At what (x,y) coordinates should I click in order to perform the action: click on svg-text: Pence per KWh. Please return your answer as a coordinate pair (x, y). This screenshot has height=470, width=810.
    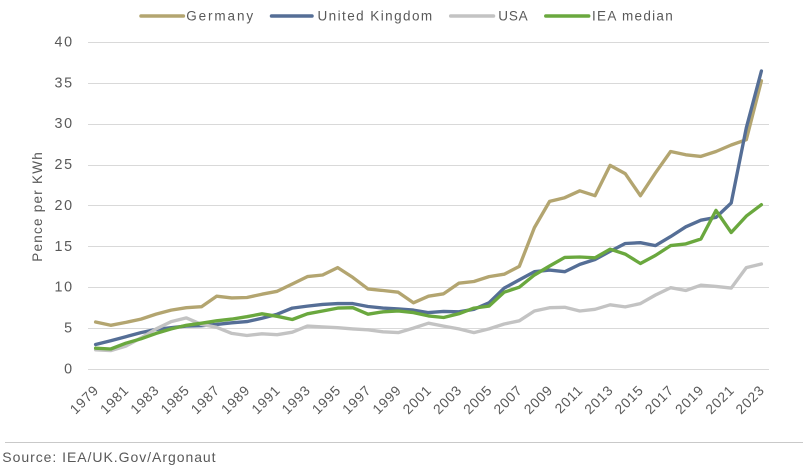
    Looking at the image, I should click on (37, 206).